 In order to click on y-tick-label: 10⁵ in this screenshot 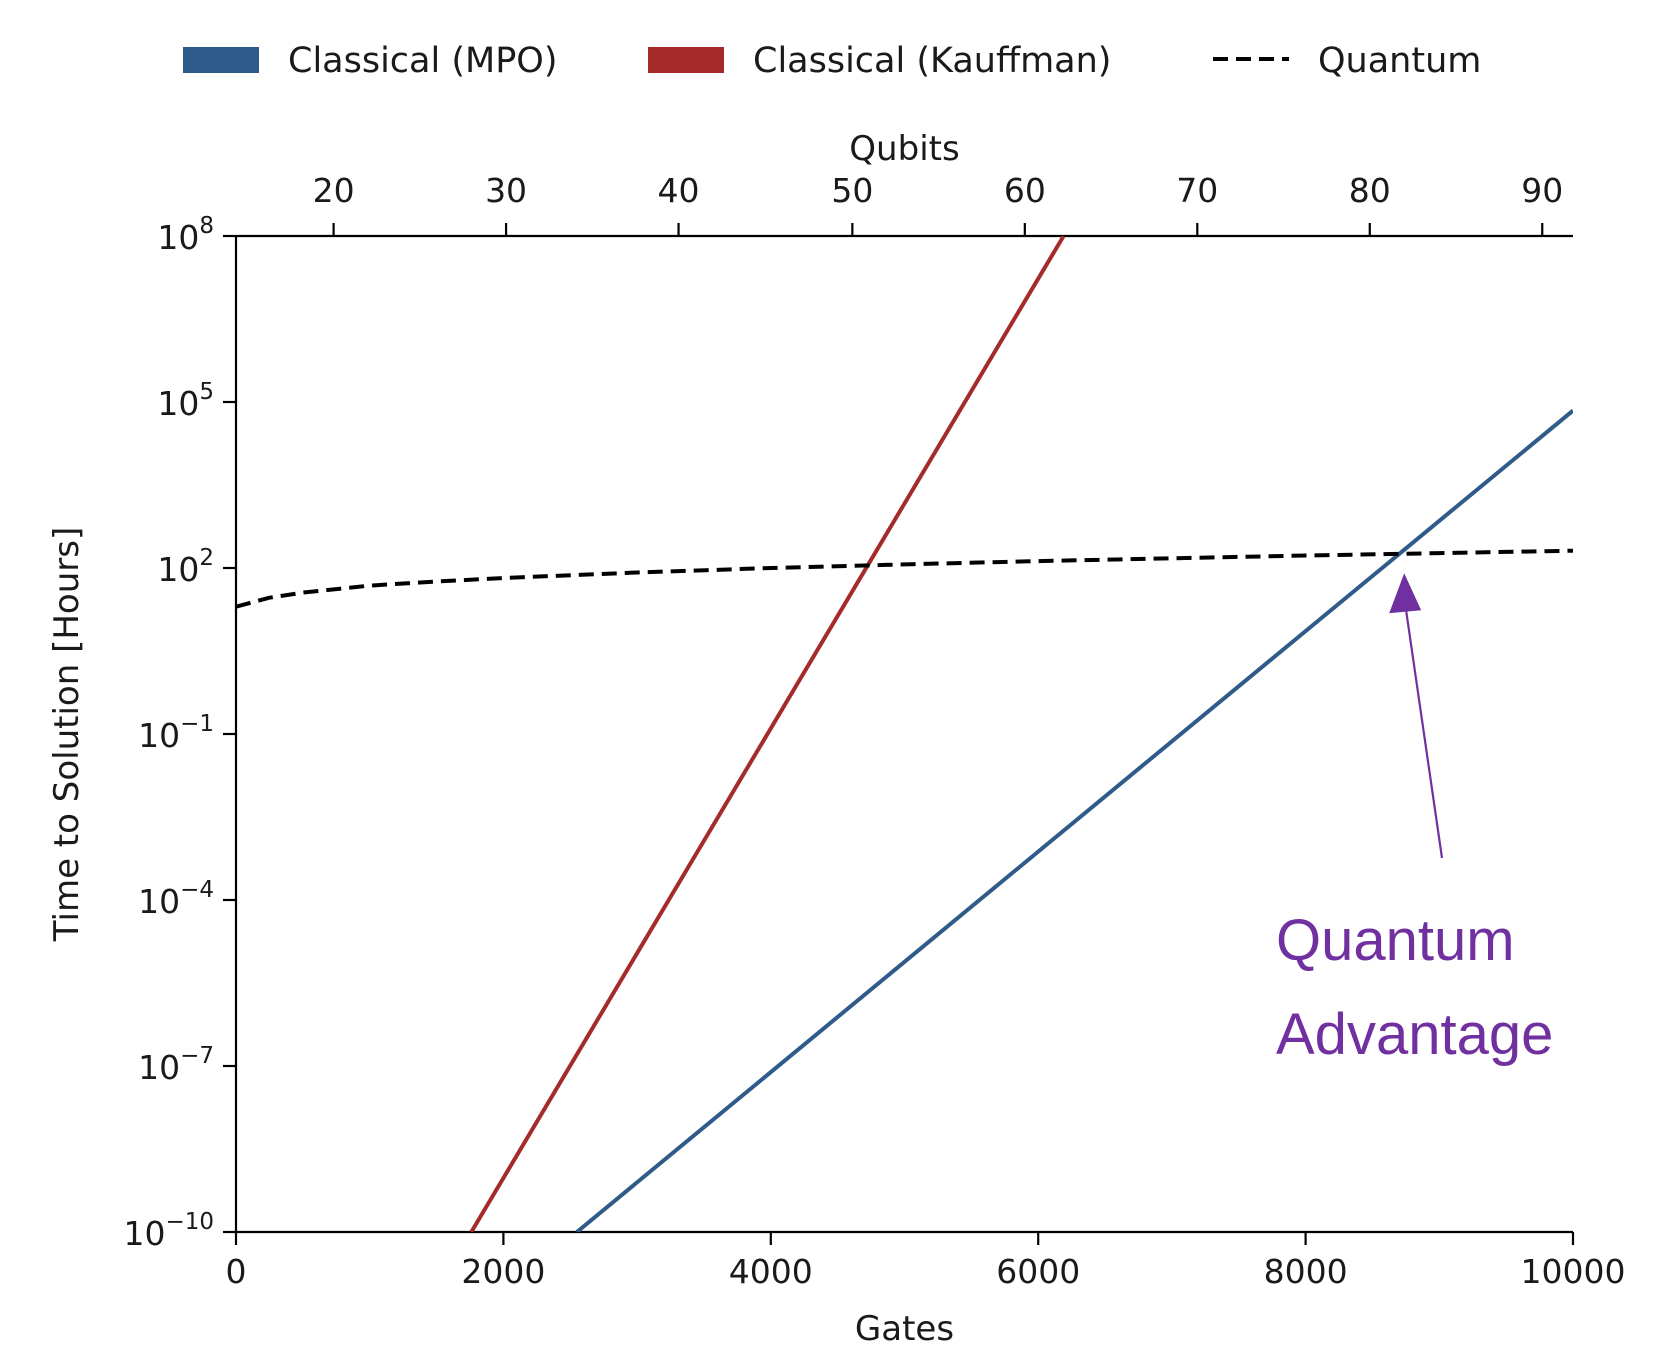, I will do `click(185, 401)`.